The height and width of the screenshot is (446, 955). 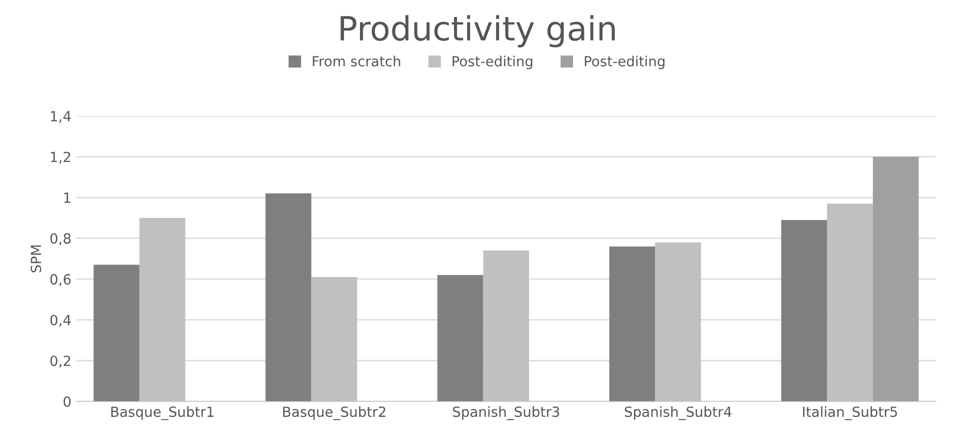 I want to click on chart-title: Productivity gain, so click(x=477, y=31).